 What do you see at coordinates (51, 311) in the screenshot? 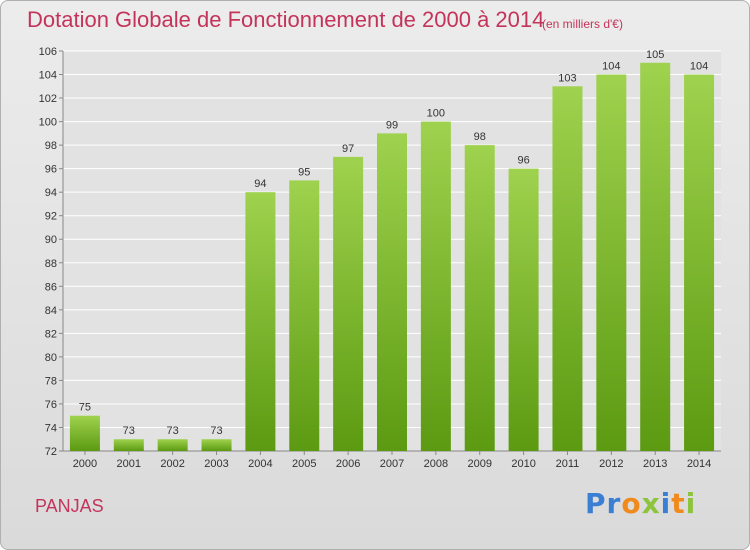
I see `y-tick-label: 84` at bounding box center [51, 311].